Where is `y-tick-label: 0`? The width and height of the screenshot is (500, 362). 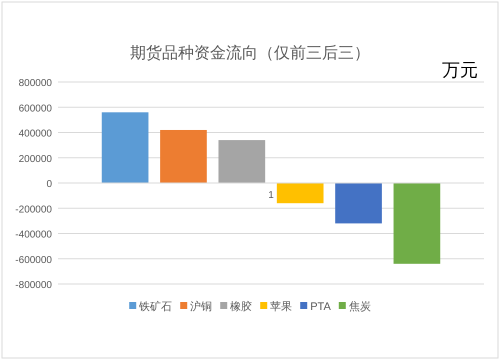
y-tick-label: 0 is located at coordinates (49, 184).